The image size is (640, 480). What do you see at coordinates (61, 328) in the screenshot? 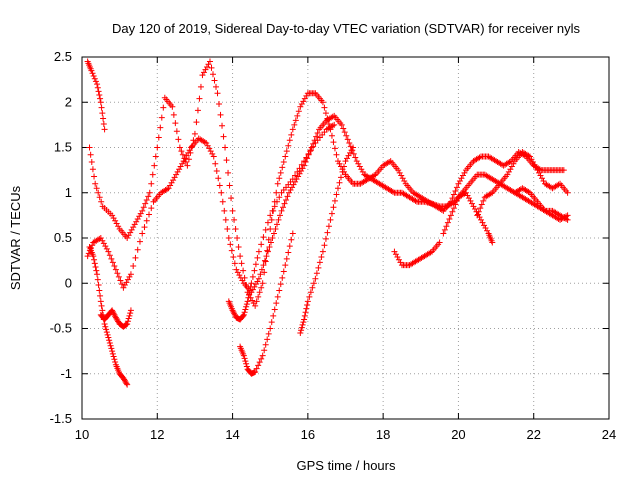
I see `y-tick-label: -0.5` at bounding box center [61, 328].